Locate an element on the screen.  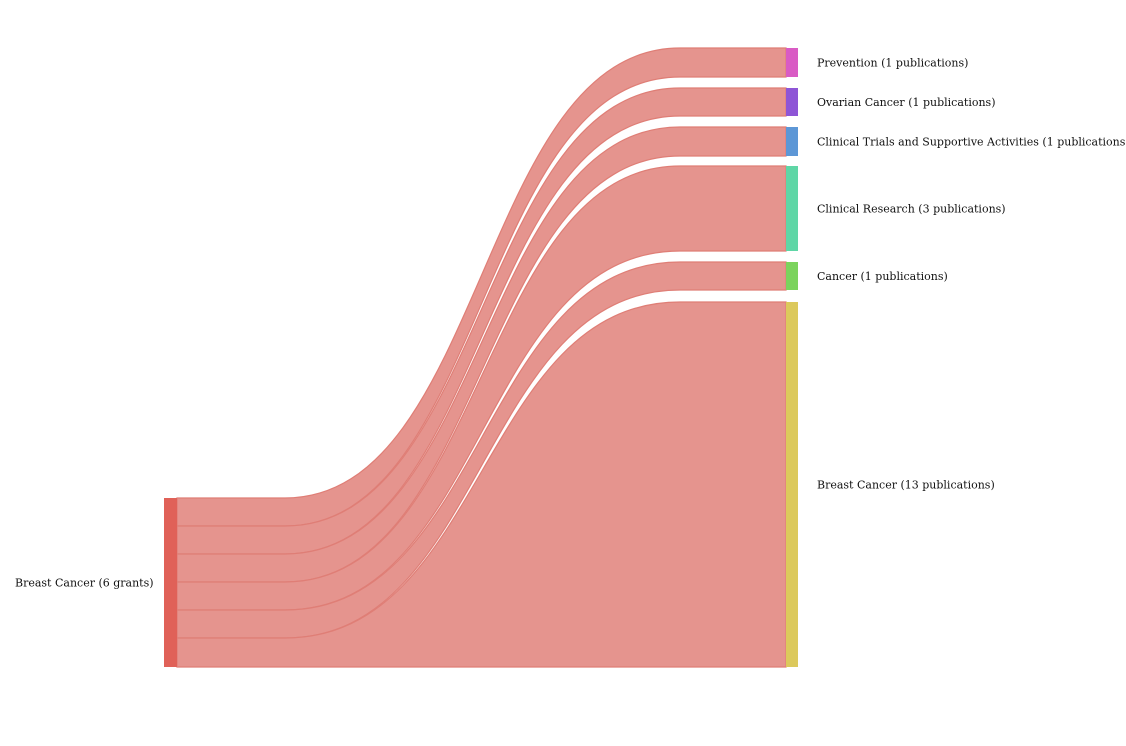
target-label-clinical-research: Clinical Research (3 publications) is located at coordinates (911, 209).